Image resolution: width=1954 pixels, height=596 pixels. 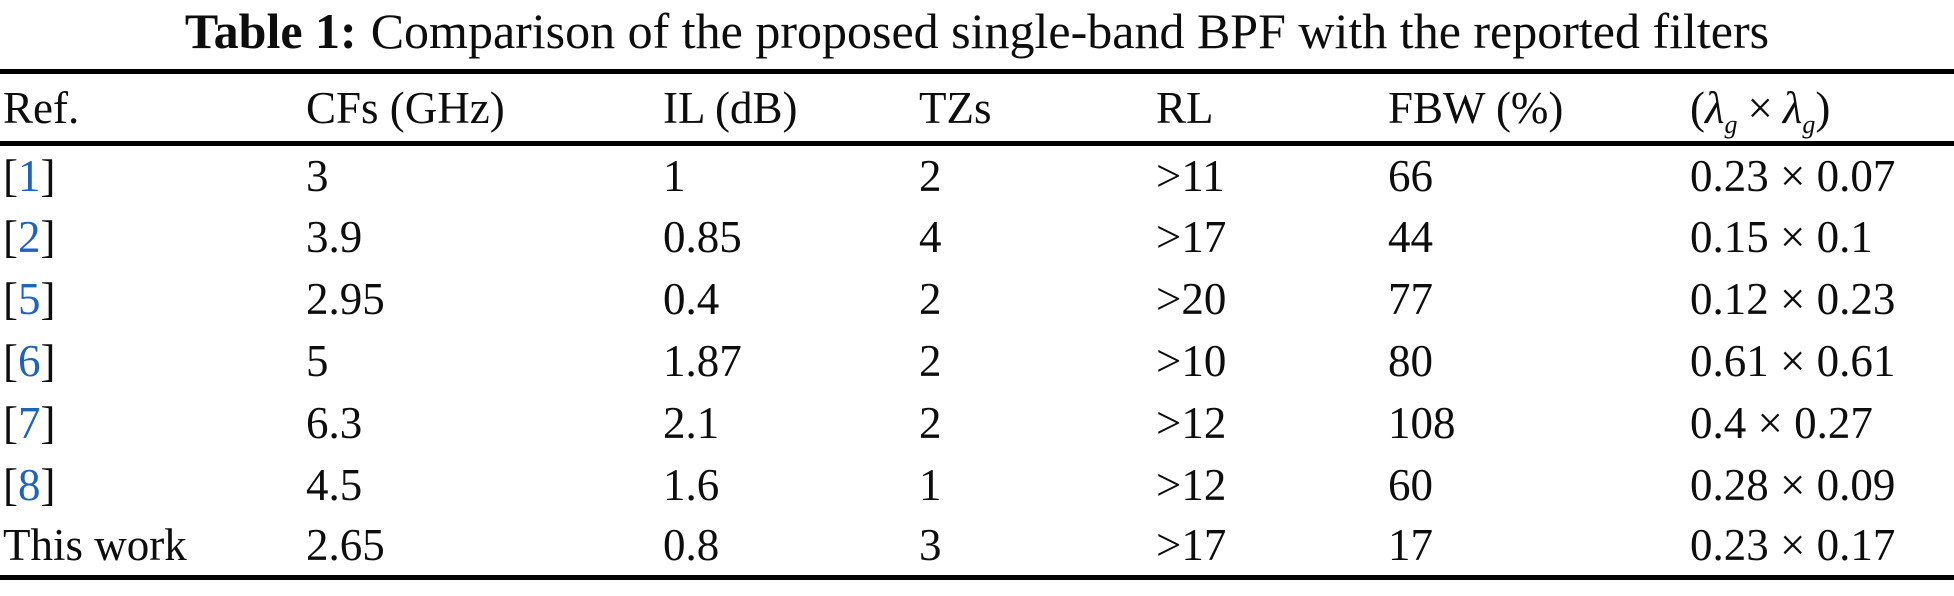 I want to click on il-cell: 2.1, so click(x=691, y=422).